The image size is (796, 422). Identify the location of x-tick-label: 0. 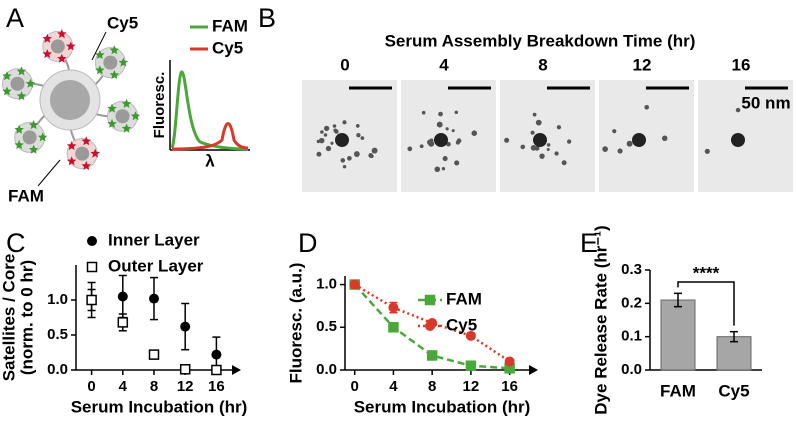
(91, 386).